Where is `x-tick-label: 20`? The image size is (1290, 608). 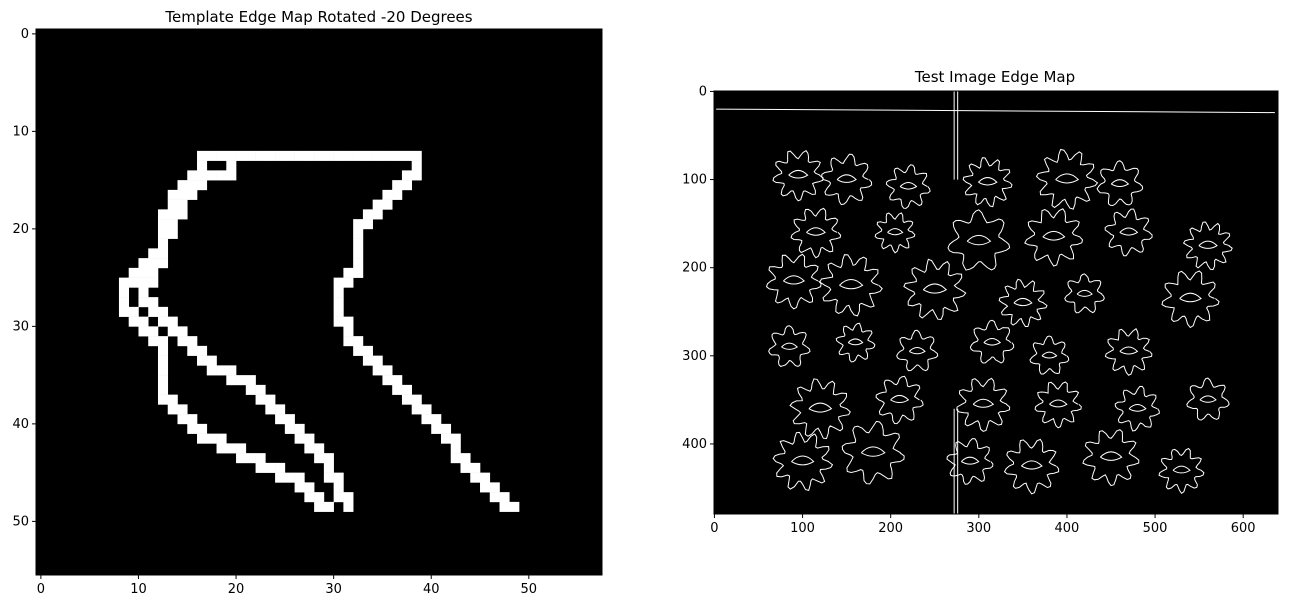
x-tick-label: 20 is located at coordinates (236, 589).